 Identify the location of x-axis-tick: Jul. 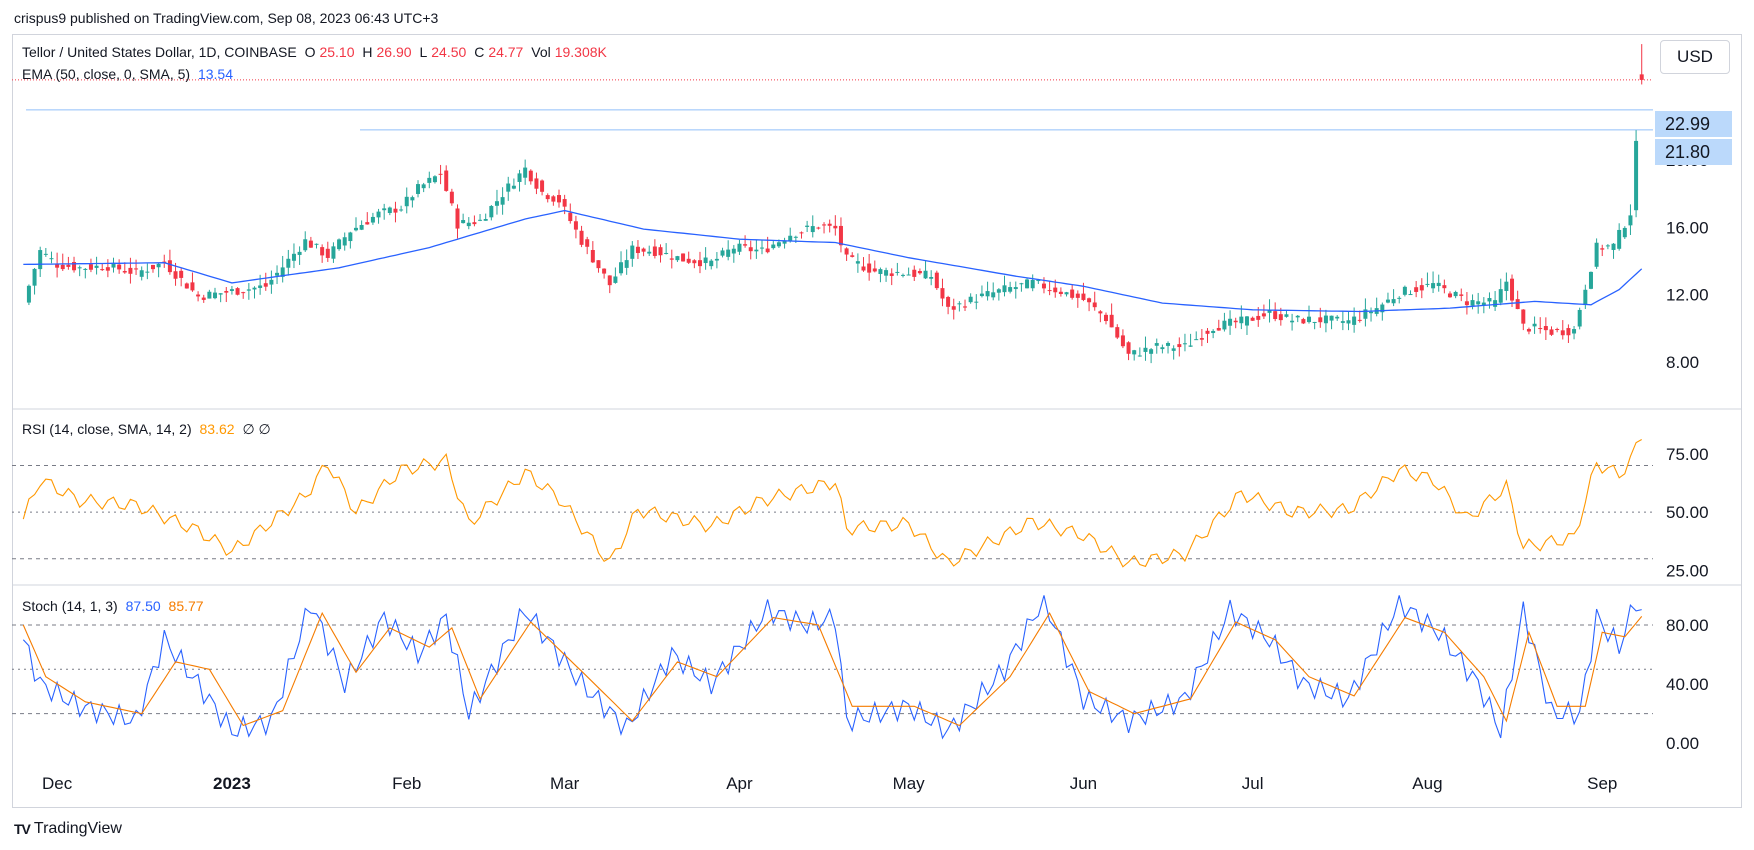
(1253, 783).